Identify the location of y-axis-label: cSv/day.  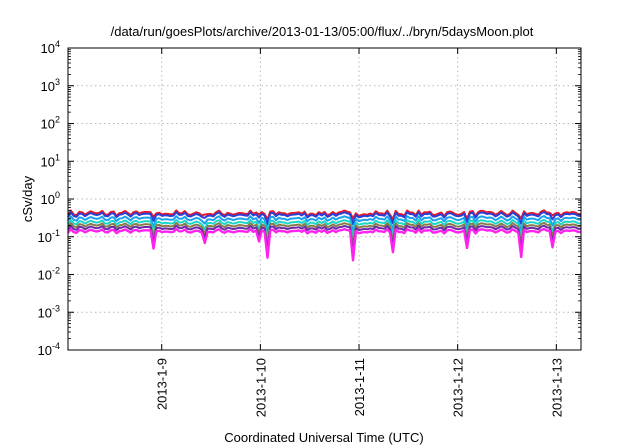
(27, 198).